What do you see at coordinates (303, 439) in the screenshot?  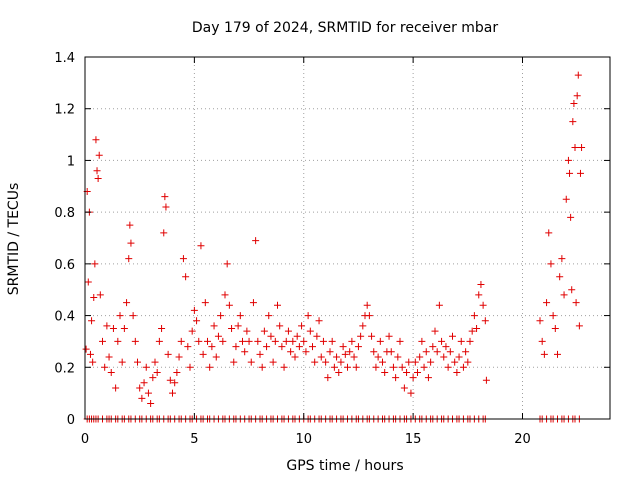 I see `x-tick-label: 10` at bounding box center [303, 439].